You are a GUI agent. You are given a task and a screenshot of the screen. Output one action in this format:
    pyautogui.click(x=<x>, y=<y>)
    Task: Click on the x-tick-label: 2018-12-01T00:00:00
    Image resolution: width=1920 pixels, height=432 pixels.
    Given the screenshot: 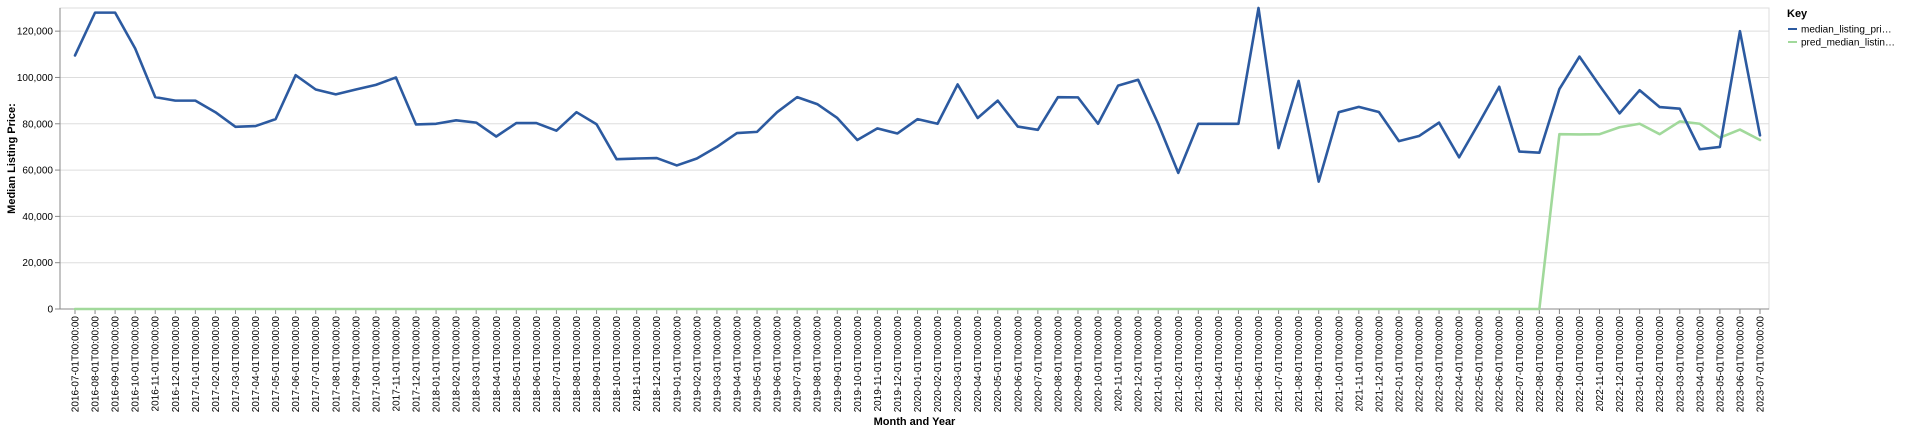 What is the action you would take?
    pyautogui.click(x=657, y=364)
    